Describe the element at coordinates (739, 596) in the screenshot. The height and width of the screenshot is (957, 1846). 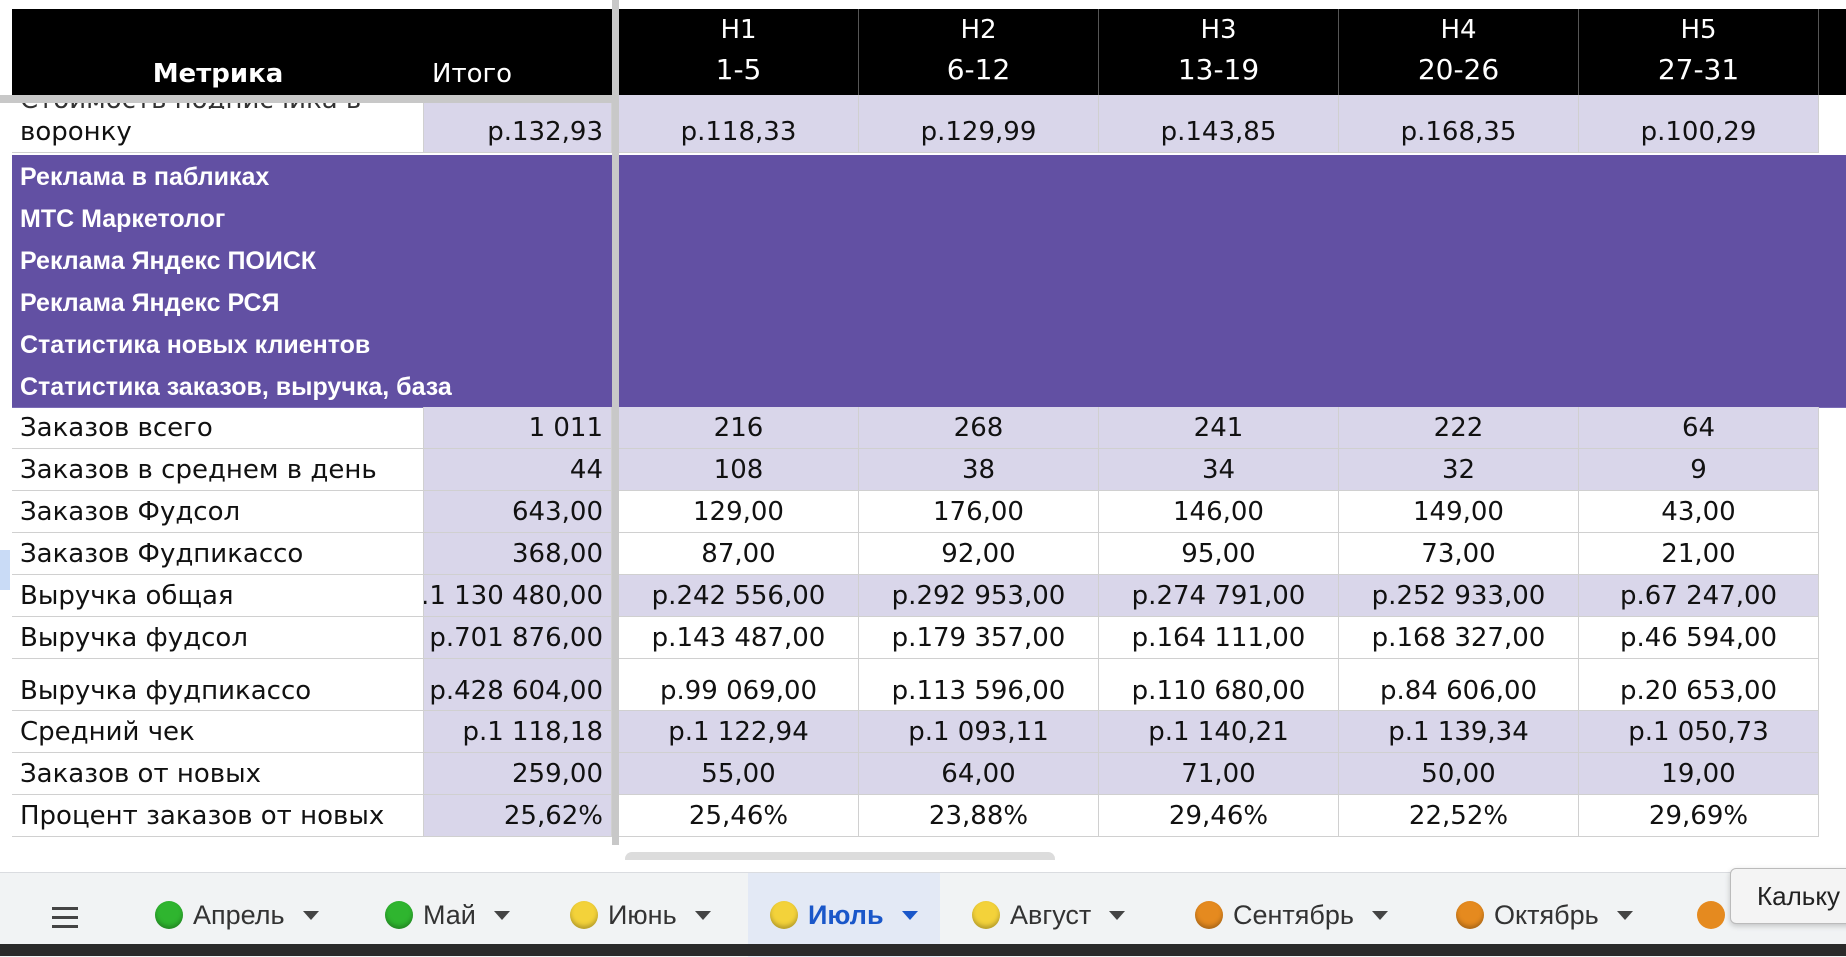
I see `cell-week: р.242 556,00` at that location.